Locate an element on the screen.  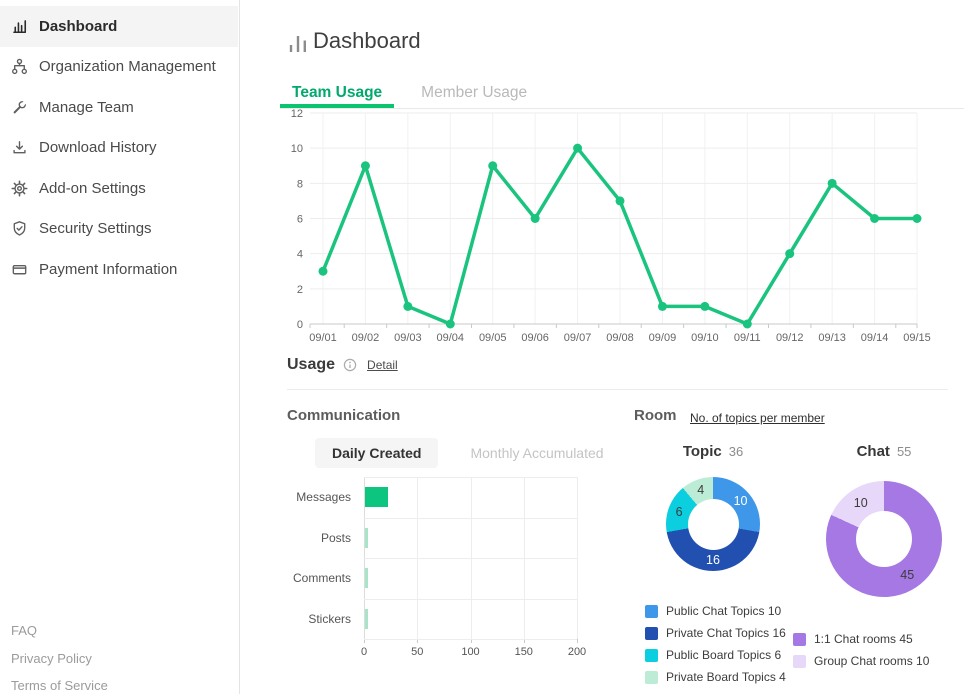
sidebar-footer: FAQ Privacy Policy Terms of Service is located at coordinates (59, 655).